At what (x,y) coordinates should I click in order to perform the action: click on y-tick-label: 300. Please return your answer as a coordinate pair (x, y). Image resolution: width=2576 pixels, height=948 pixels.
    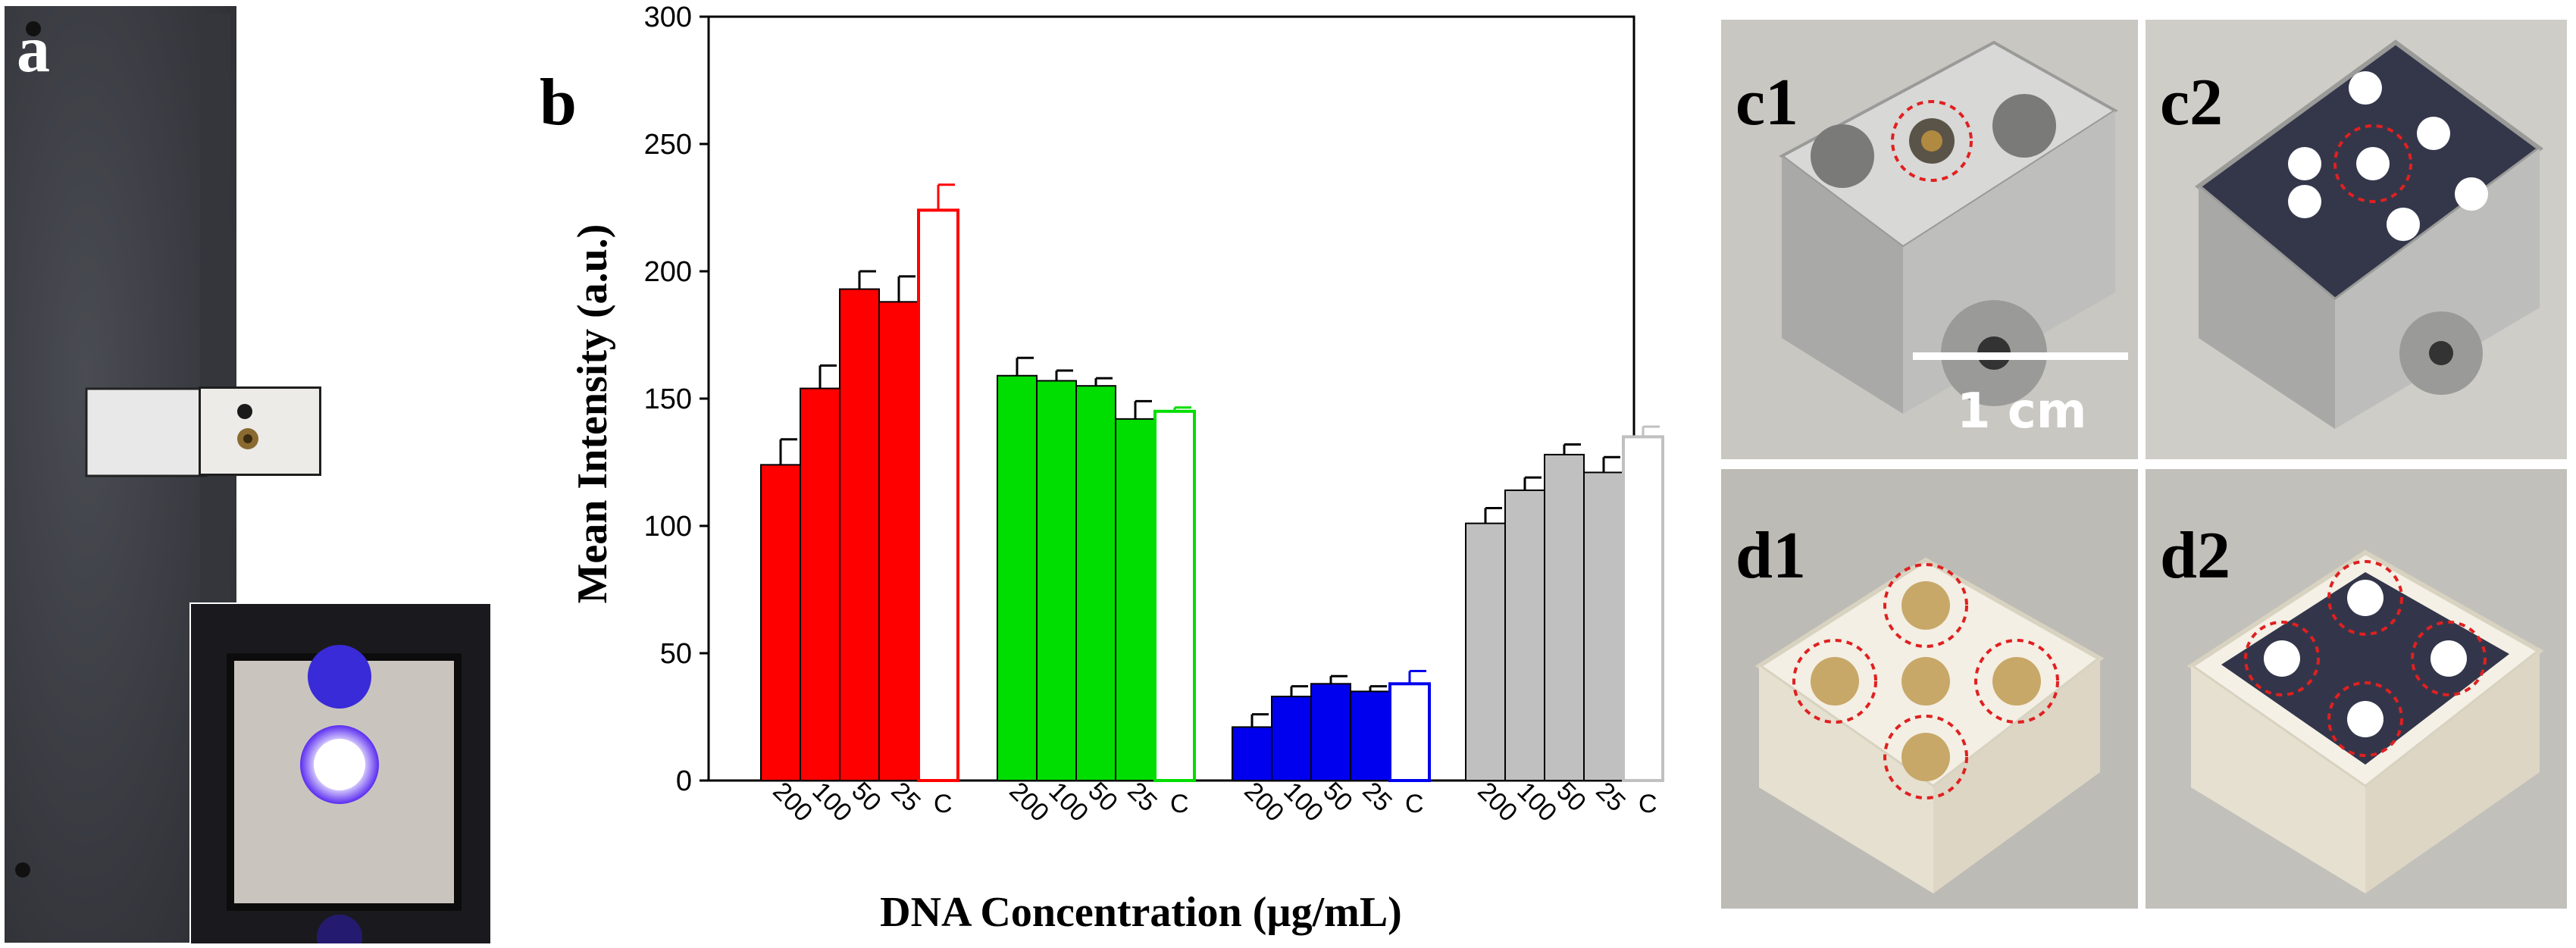
    Looking at the image, I should click on (668, 17).